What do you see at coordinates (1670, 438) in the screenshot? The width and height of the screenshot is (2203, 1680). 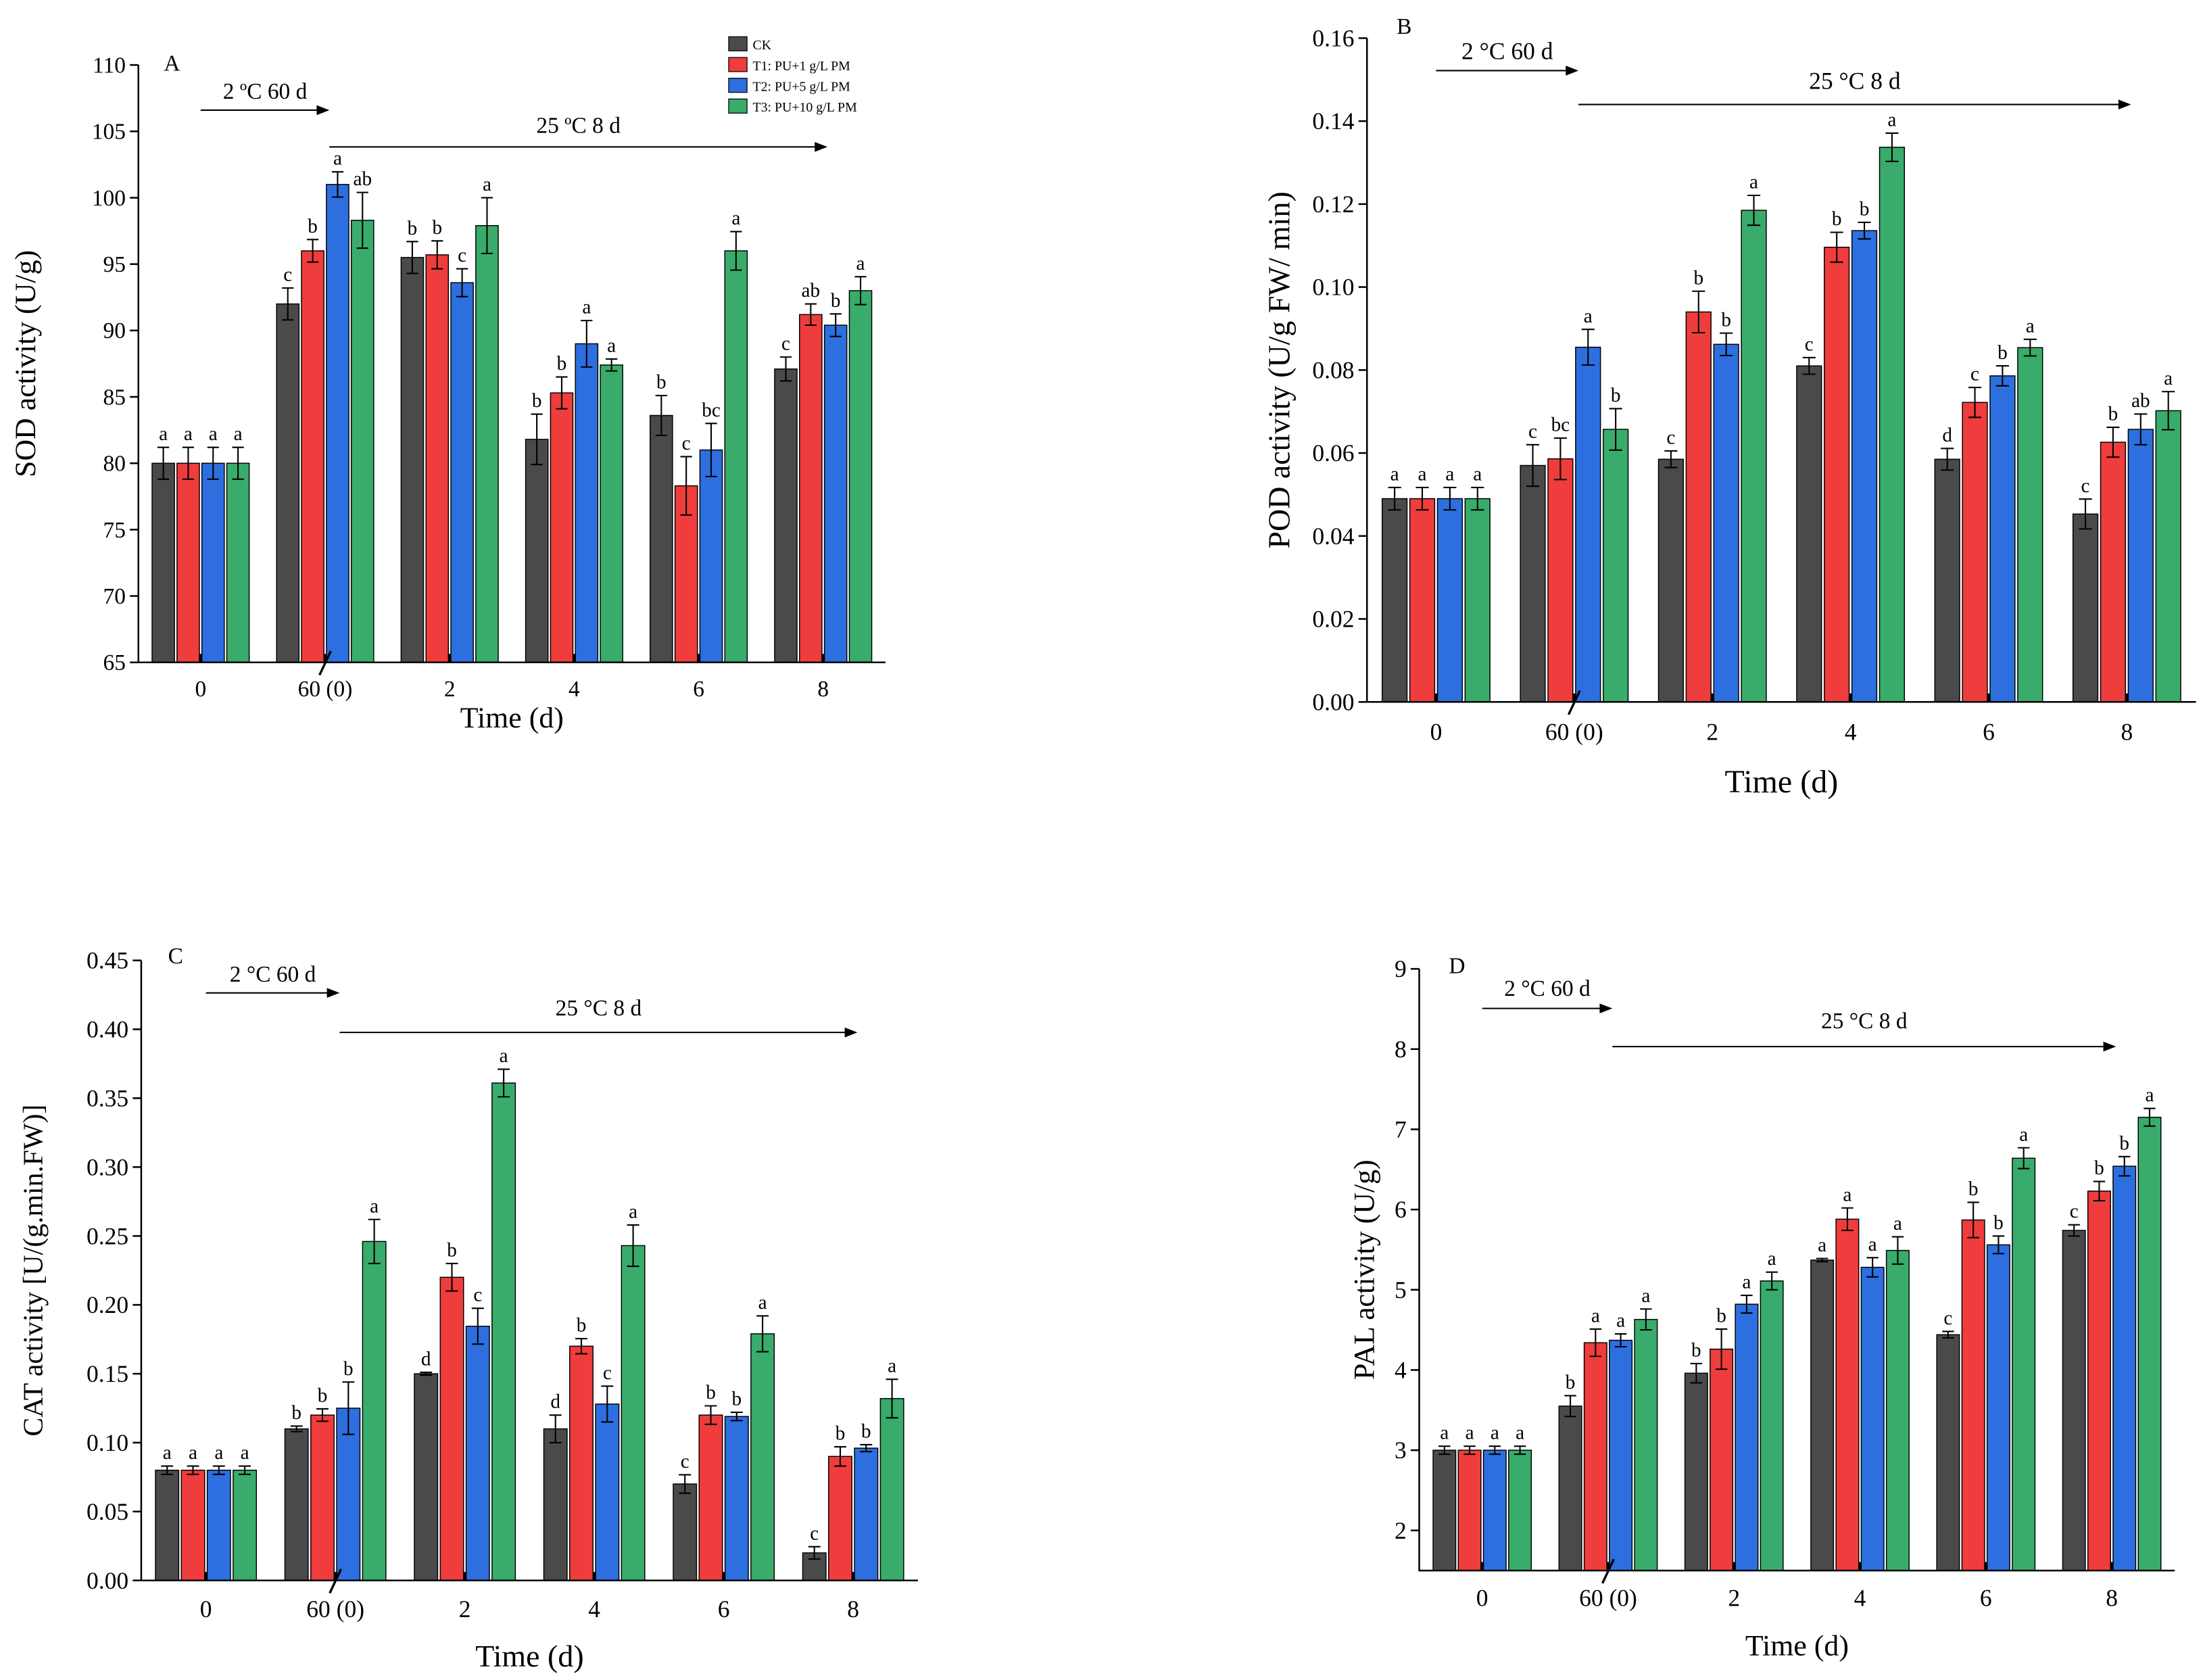 I see `significance-letter-b-s0-c2: c` at bounding box center [1670, 438].